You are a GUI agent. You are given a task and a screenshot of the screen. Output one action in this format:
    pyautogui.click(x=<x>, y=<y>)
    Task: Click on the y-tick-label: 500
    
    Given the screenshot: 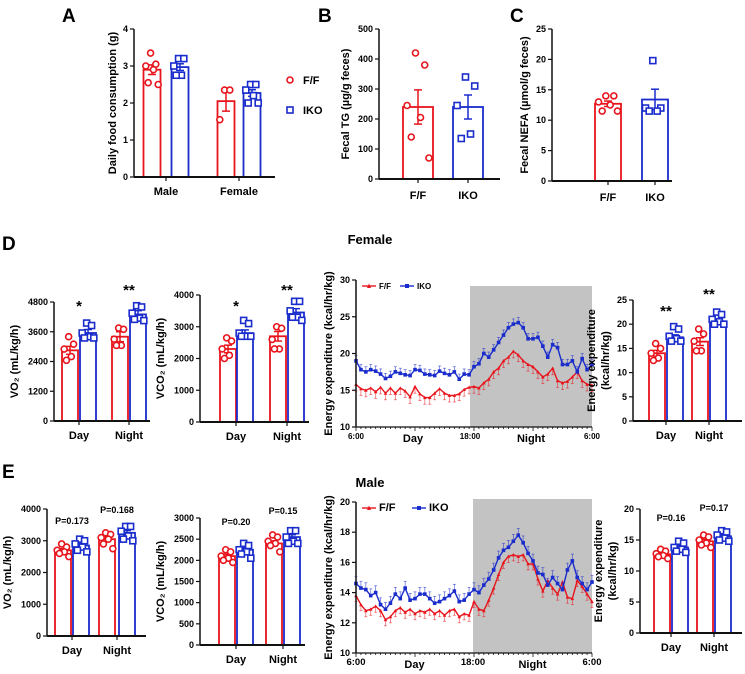 What is the action you would take?
    pyautogui.click(x=186, y=624)
    